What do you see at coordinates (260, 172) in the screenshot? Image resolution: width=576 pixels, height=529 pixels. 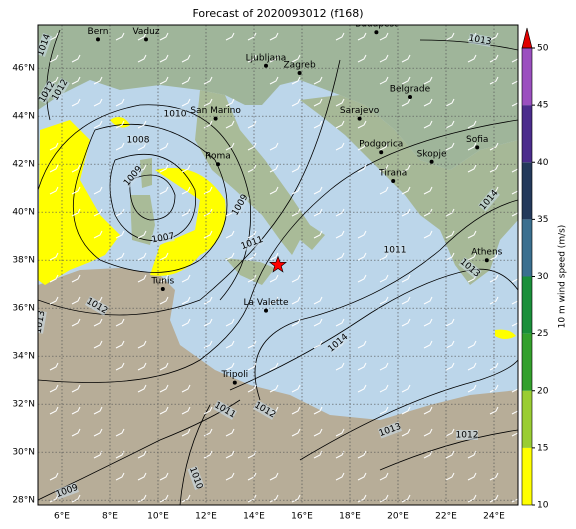 I see `land-italy` at bounding box center [260, 172].